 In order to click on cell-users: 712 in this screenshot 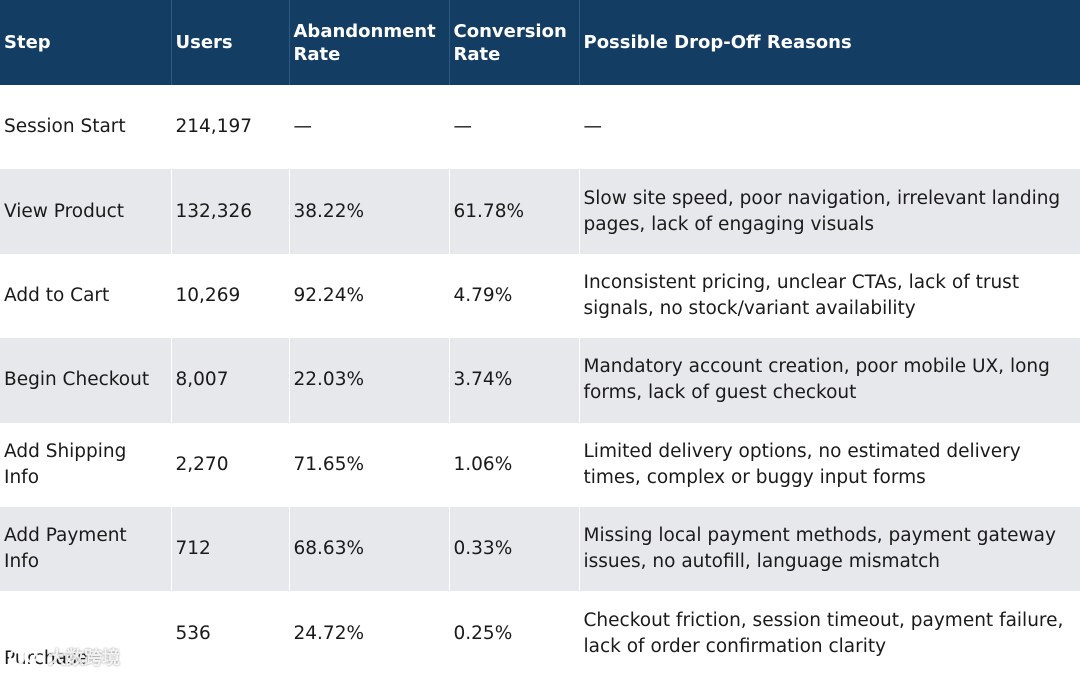, I will do `click(230, 549)`.